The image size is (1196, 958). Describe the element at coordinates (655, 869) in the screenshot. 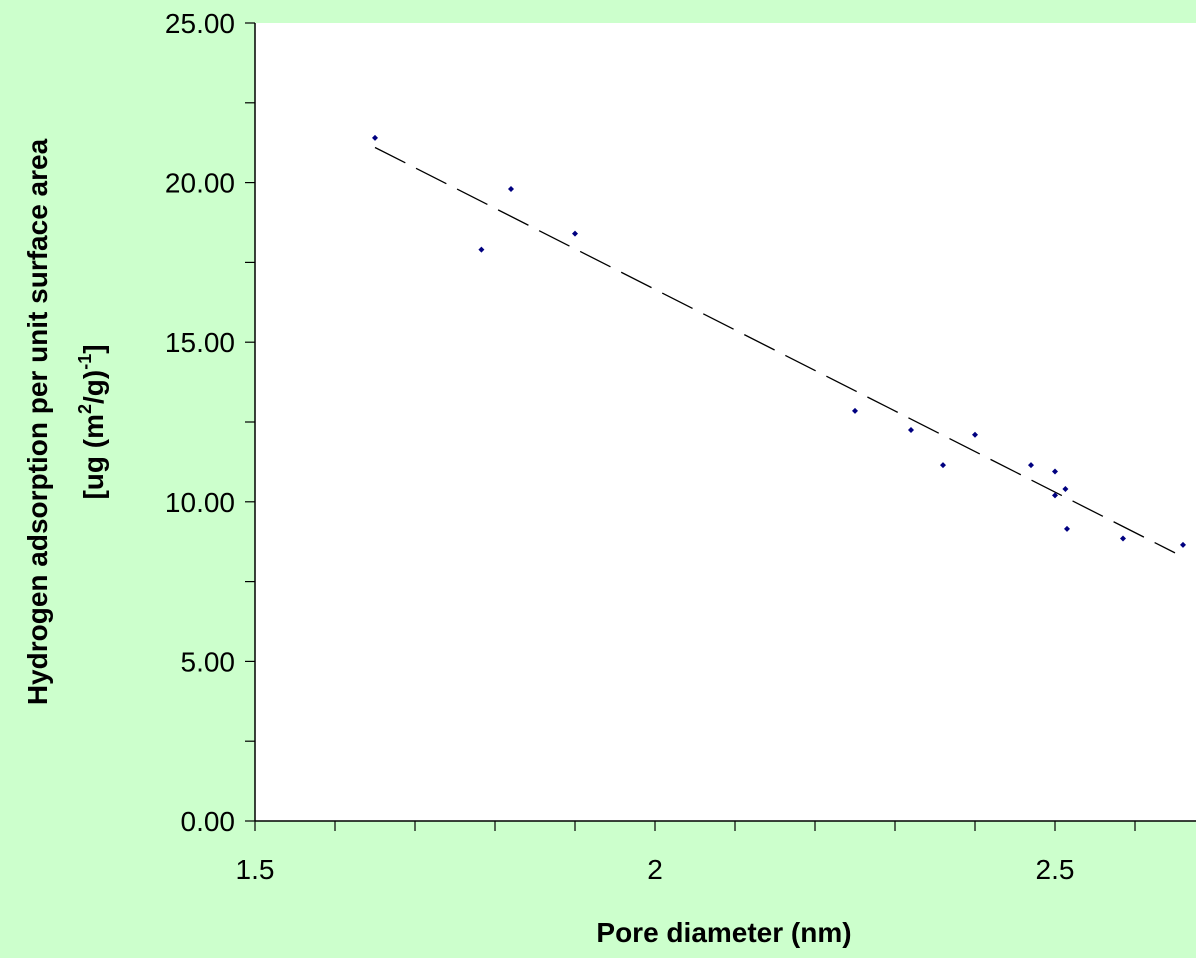

I see `x-tick-label: 2` at that location.